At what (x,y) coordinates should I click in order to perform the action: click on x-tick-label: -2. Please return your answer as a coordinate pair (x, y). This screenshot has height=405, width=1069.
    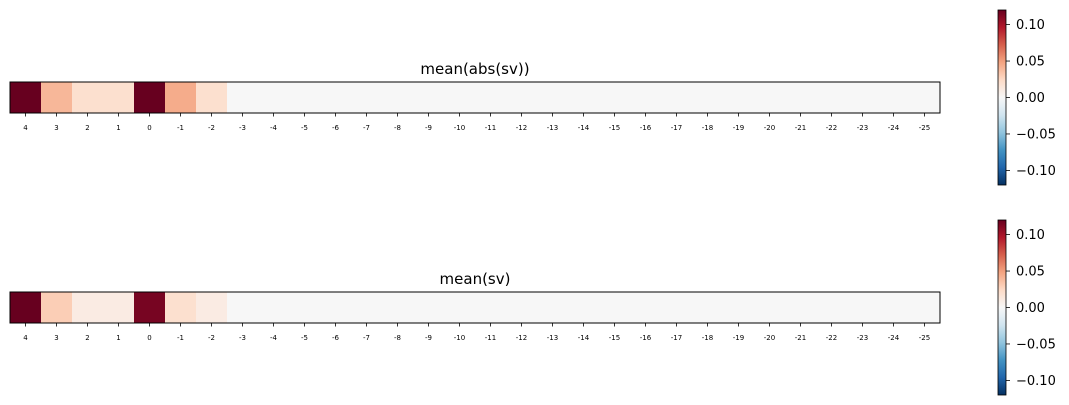
    Looking at the image, I should click on (211, 128).